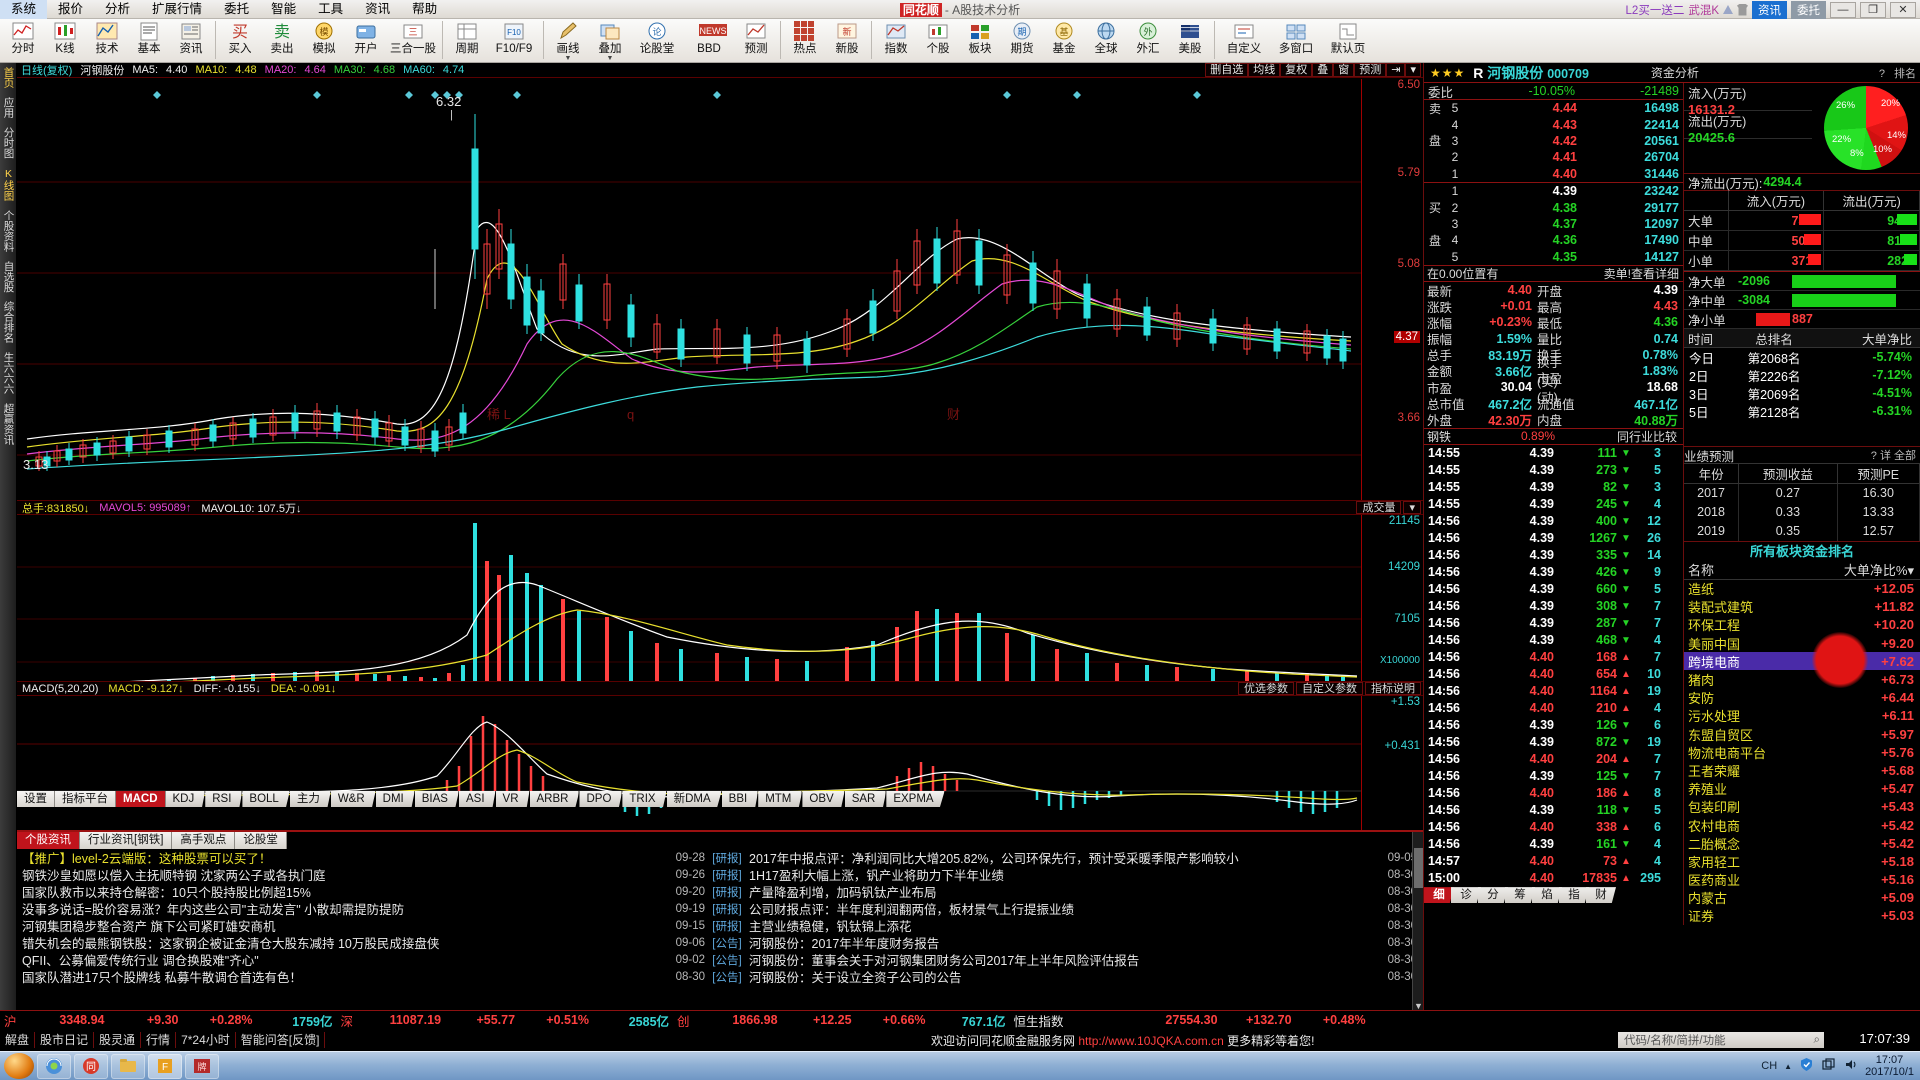  What do you see at coordinates (467, 40) in the screenshot?
I see `toolbar-button-period: 周期` at bounding box center [467, 40].